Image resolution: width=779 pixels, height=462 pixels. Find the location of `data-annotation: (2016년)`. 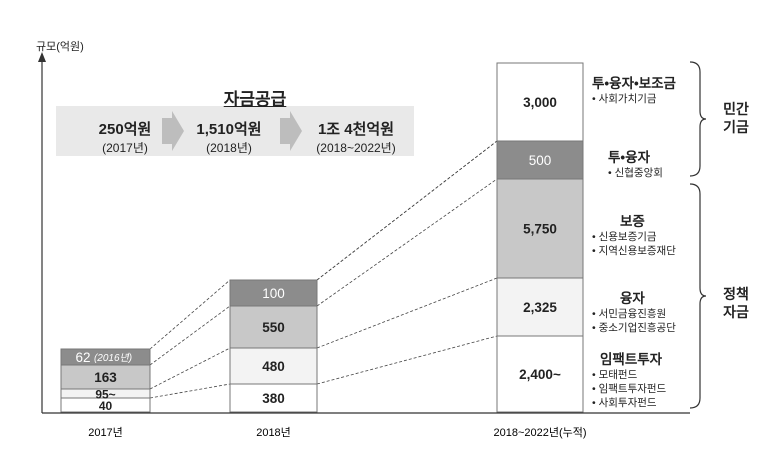

data-annotation: (2016년) is located at coordinates (113, 358).